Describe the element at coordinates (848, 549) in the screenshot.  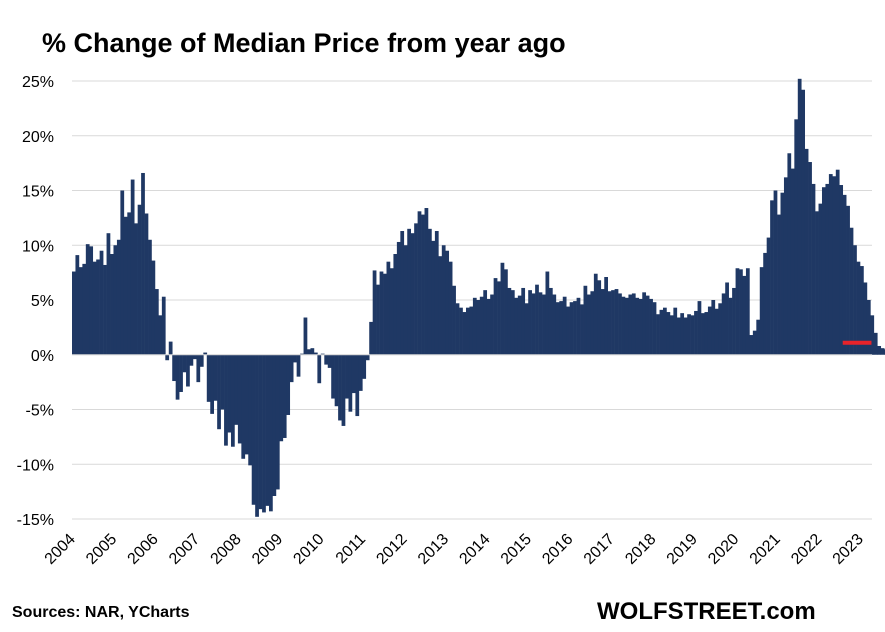
I see `x-tick-label: 2023` at that location.